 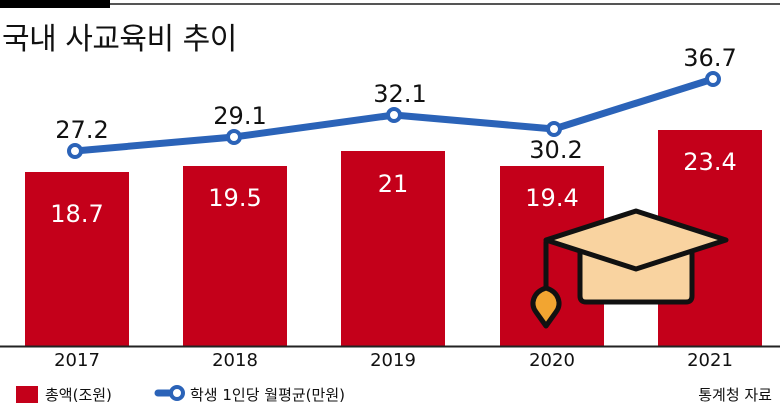 I want to click on legend-bar-label: 총액(조원), so click(x=78, y=395).